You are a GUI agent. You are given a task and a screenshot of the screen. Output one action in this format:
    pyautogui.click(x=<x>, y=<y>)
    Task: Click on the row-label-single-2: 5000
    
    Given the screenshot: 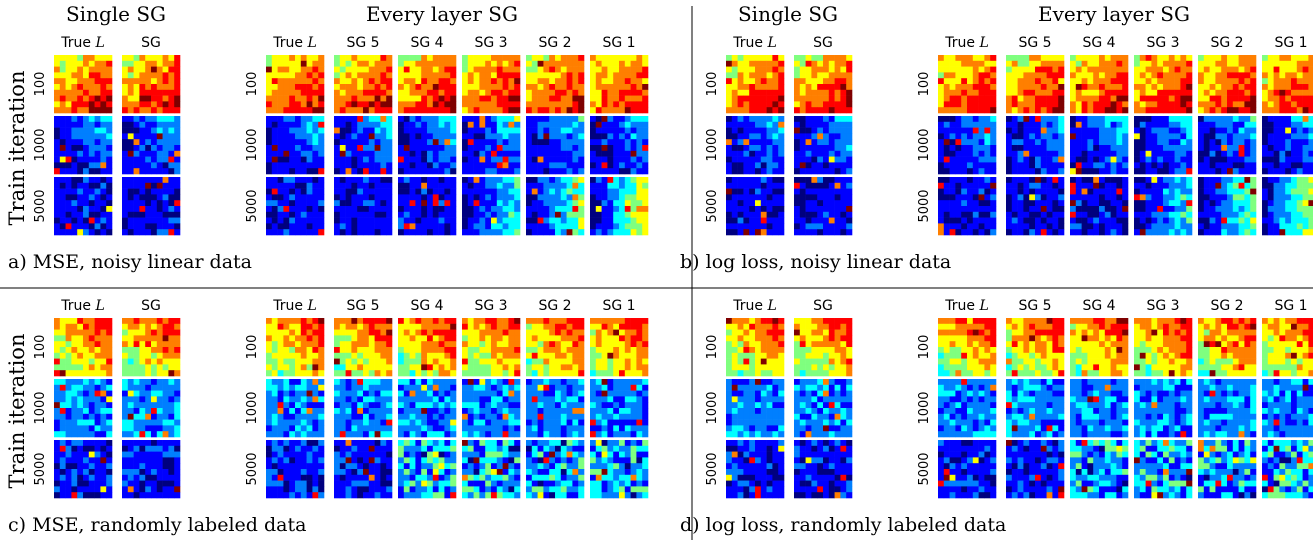 What is the action you would take?
    pyautogui.click(x=40, y=468)
    